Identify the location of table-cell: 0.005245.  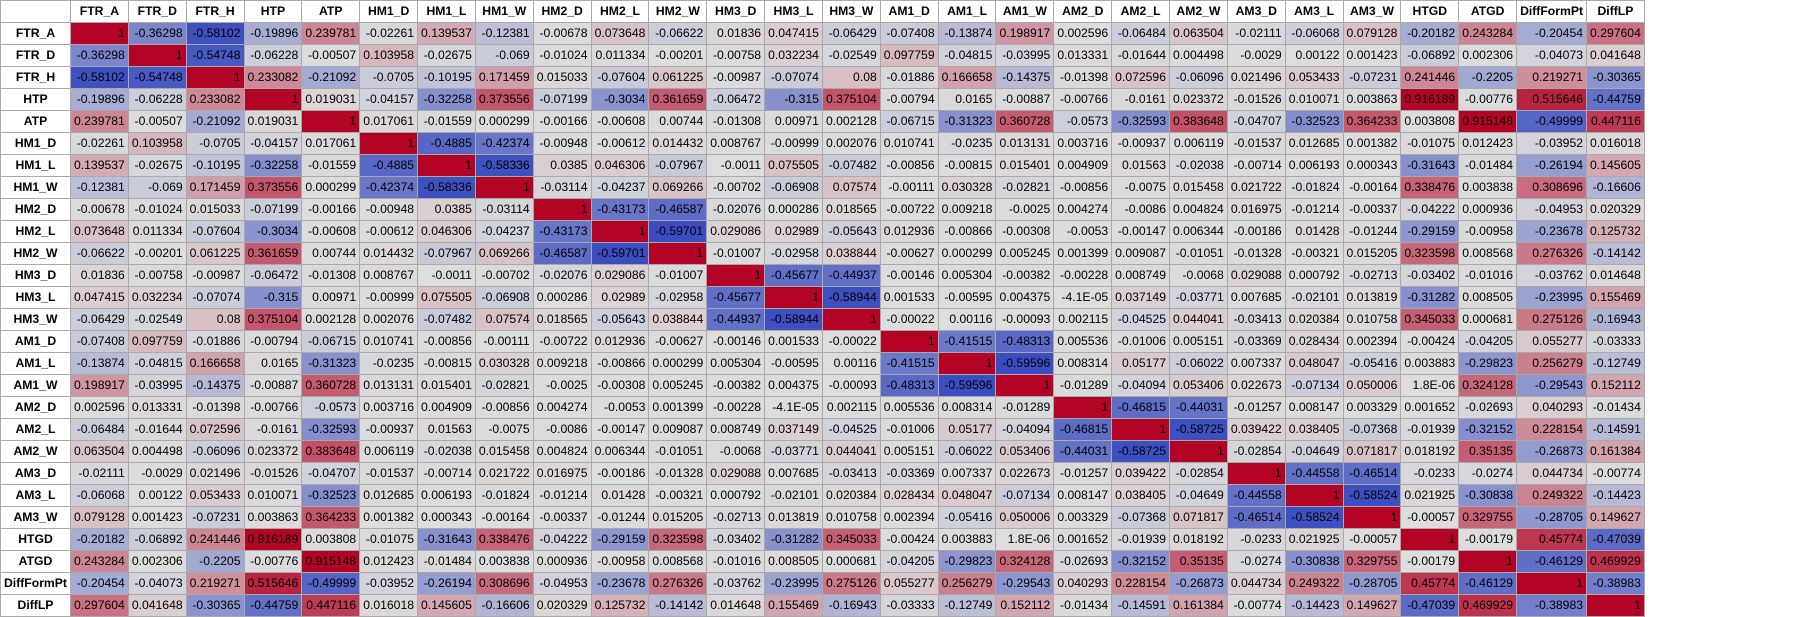
(678, 385).